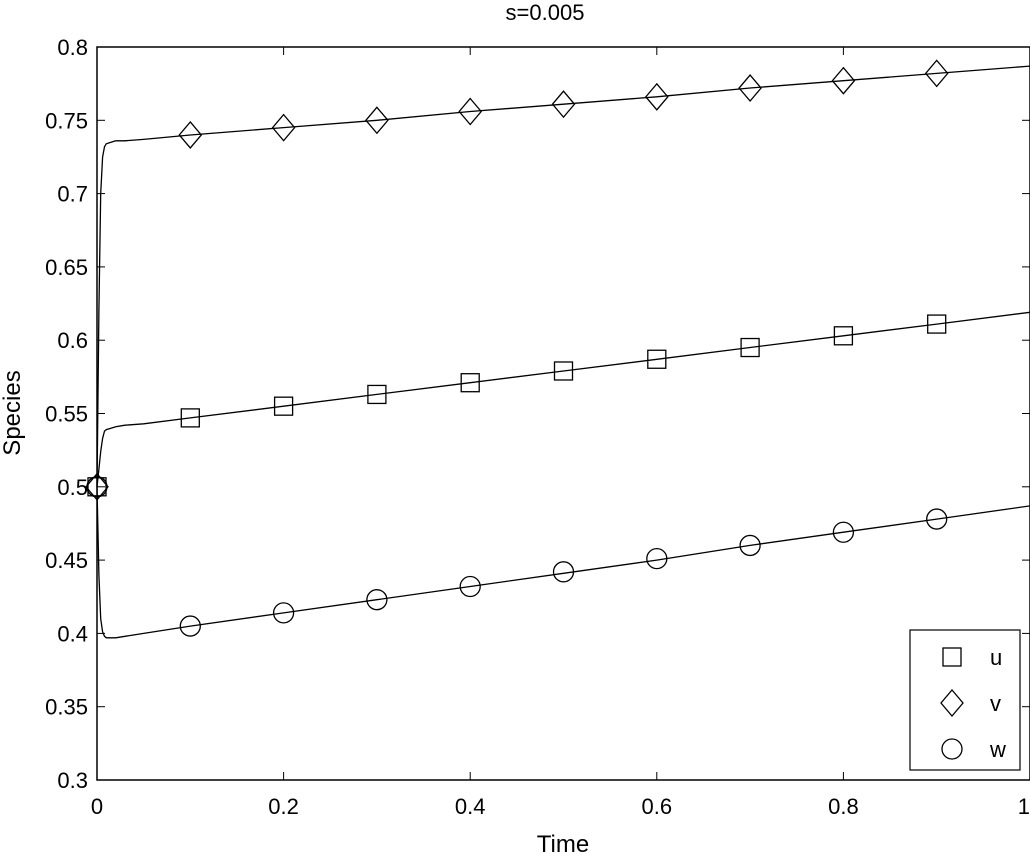 This screenshot has width=1030, height=856. Describe the element at coordinates (997, 749) in the screenshot. I see `legend-label-w: w` at that location.